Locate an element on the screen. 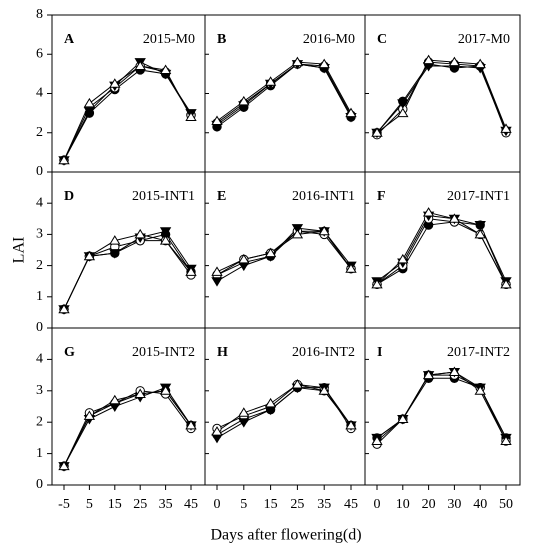 This screenshot has width=534, height=550. panel-title: 2015-INT1 is located at coordinates (163, 196).